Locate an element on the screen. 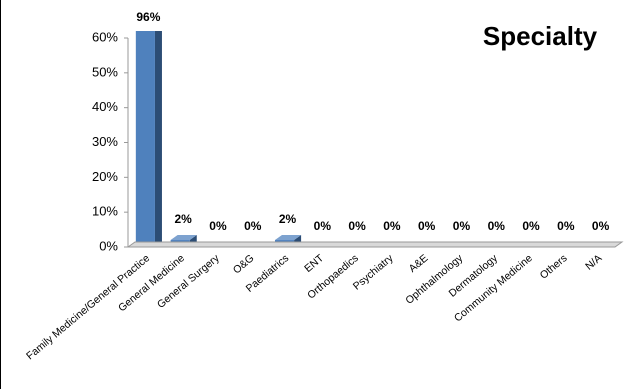  x-tick-label: Family Medicine/General Practice is located at coordinates (88, 307).